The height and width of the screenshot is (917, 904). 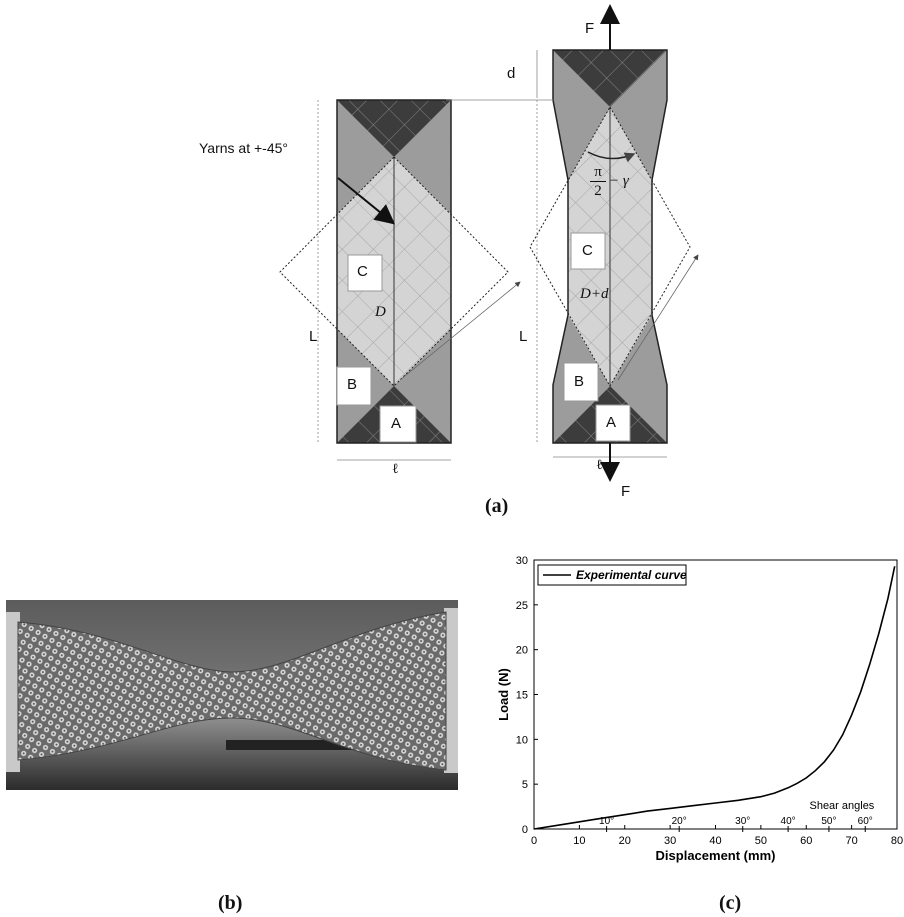 What do you see at coordinates (522, 561) in the screenshot?
I see `y-tick-label: 30` at bounding box center [522, 561].